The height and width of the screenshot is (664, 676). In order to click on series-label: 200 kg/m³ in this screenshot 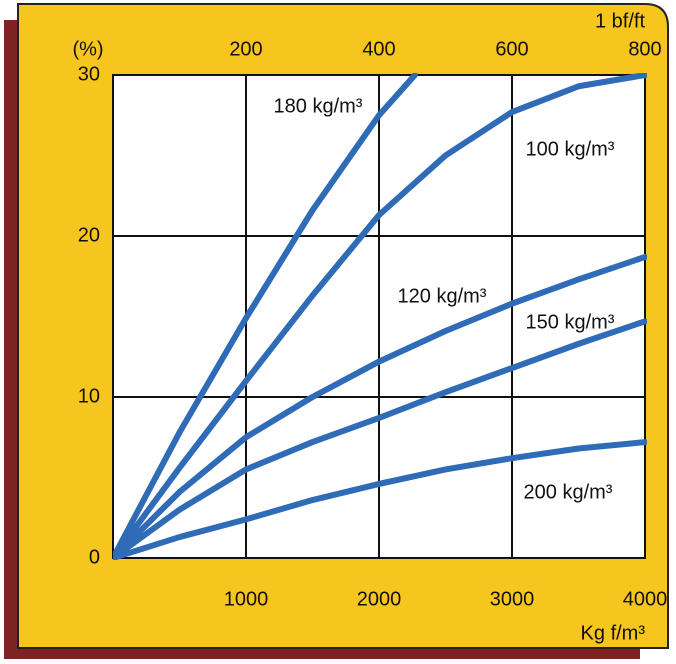, I will do `click(568, 492)`.